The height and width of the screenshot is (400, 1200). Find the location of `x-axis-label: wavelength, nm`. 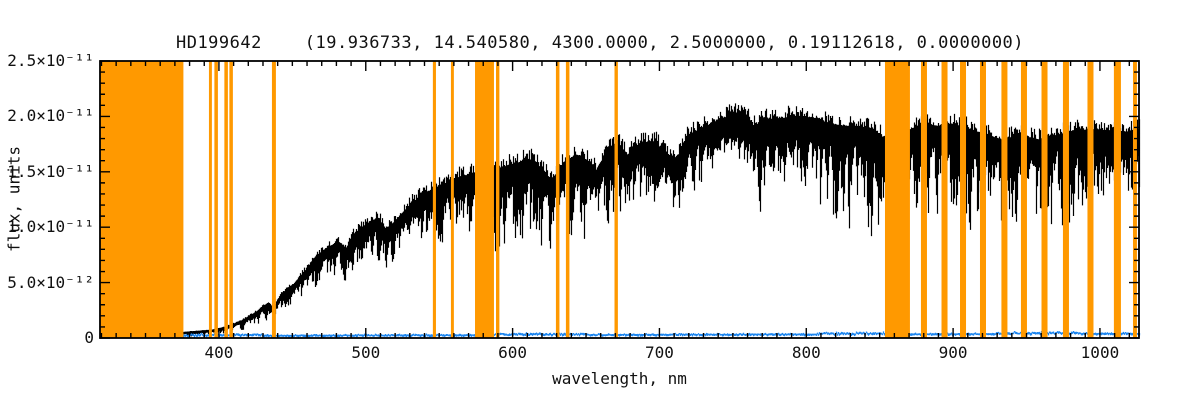

x-axis-label: wavelength, nm is located at coordinates (619, 378).